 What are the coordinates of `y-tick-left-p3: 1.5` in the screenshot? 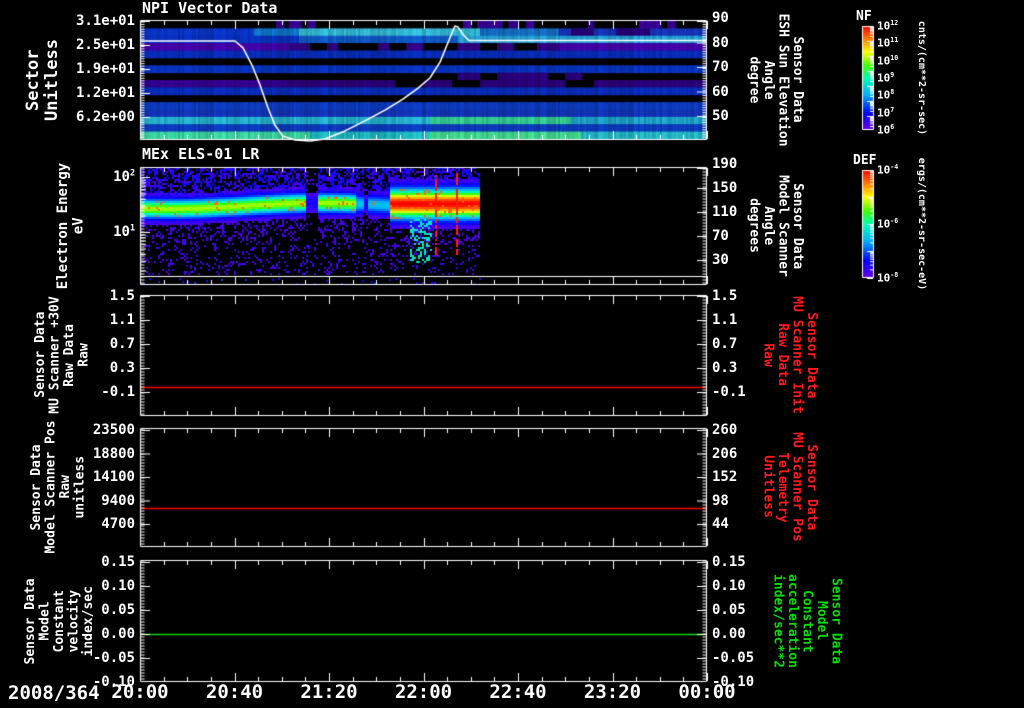 It's located at (122, 296).